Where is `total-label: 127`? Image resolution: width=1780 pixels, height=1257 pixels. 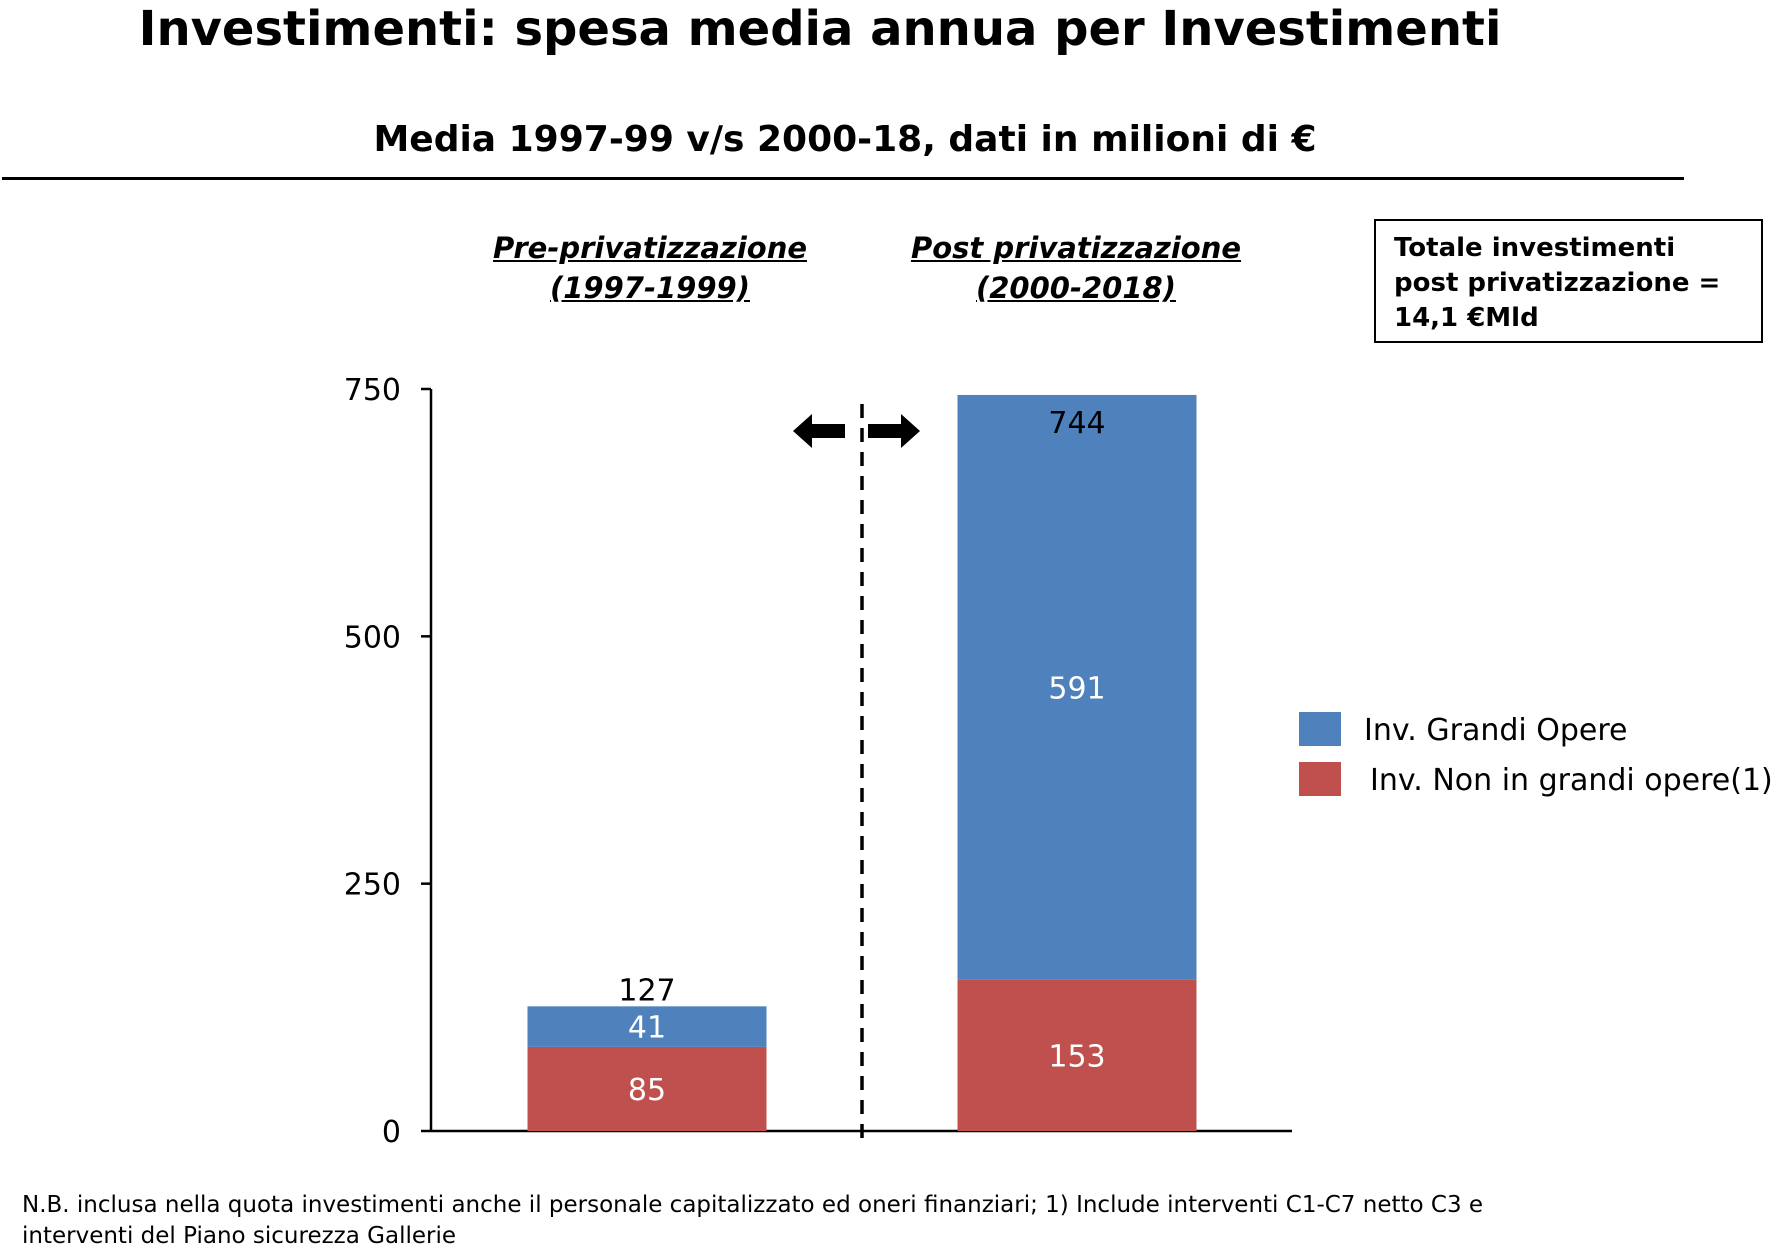 total-label: 127 is located at coordinates (646, 990).